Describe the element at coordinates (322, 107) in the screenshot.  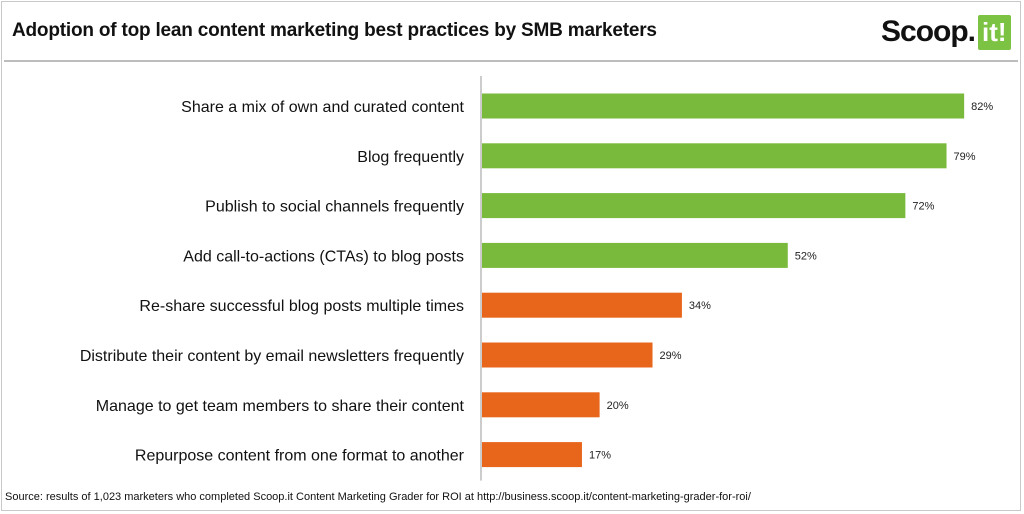
I see `category-label: Share a mix of own and curated content` at that location.